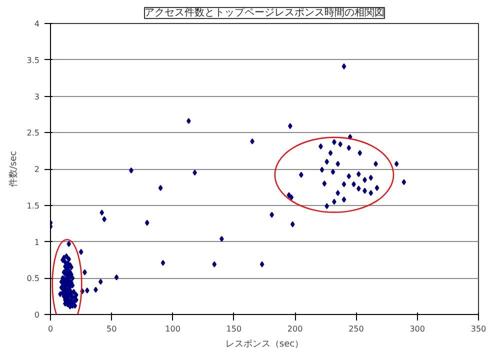  What do you see at coordinates (111, 329) in the screenshot?
I see `x-tick-label: 50` at bounding box center [111, 329].